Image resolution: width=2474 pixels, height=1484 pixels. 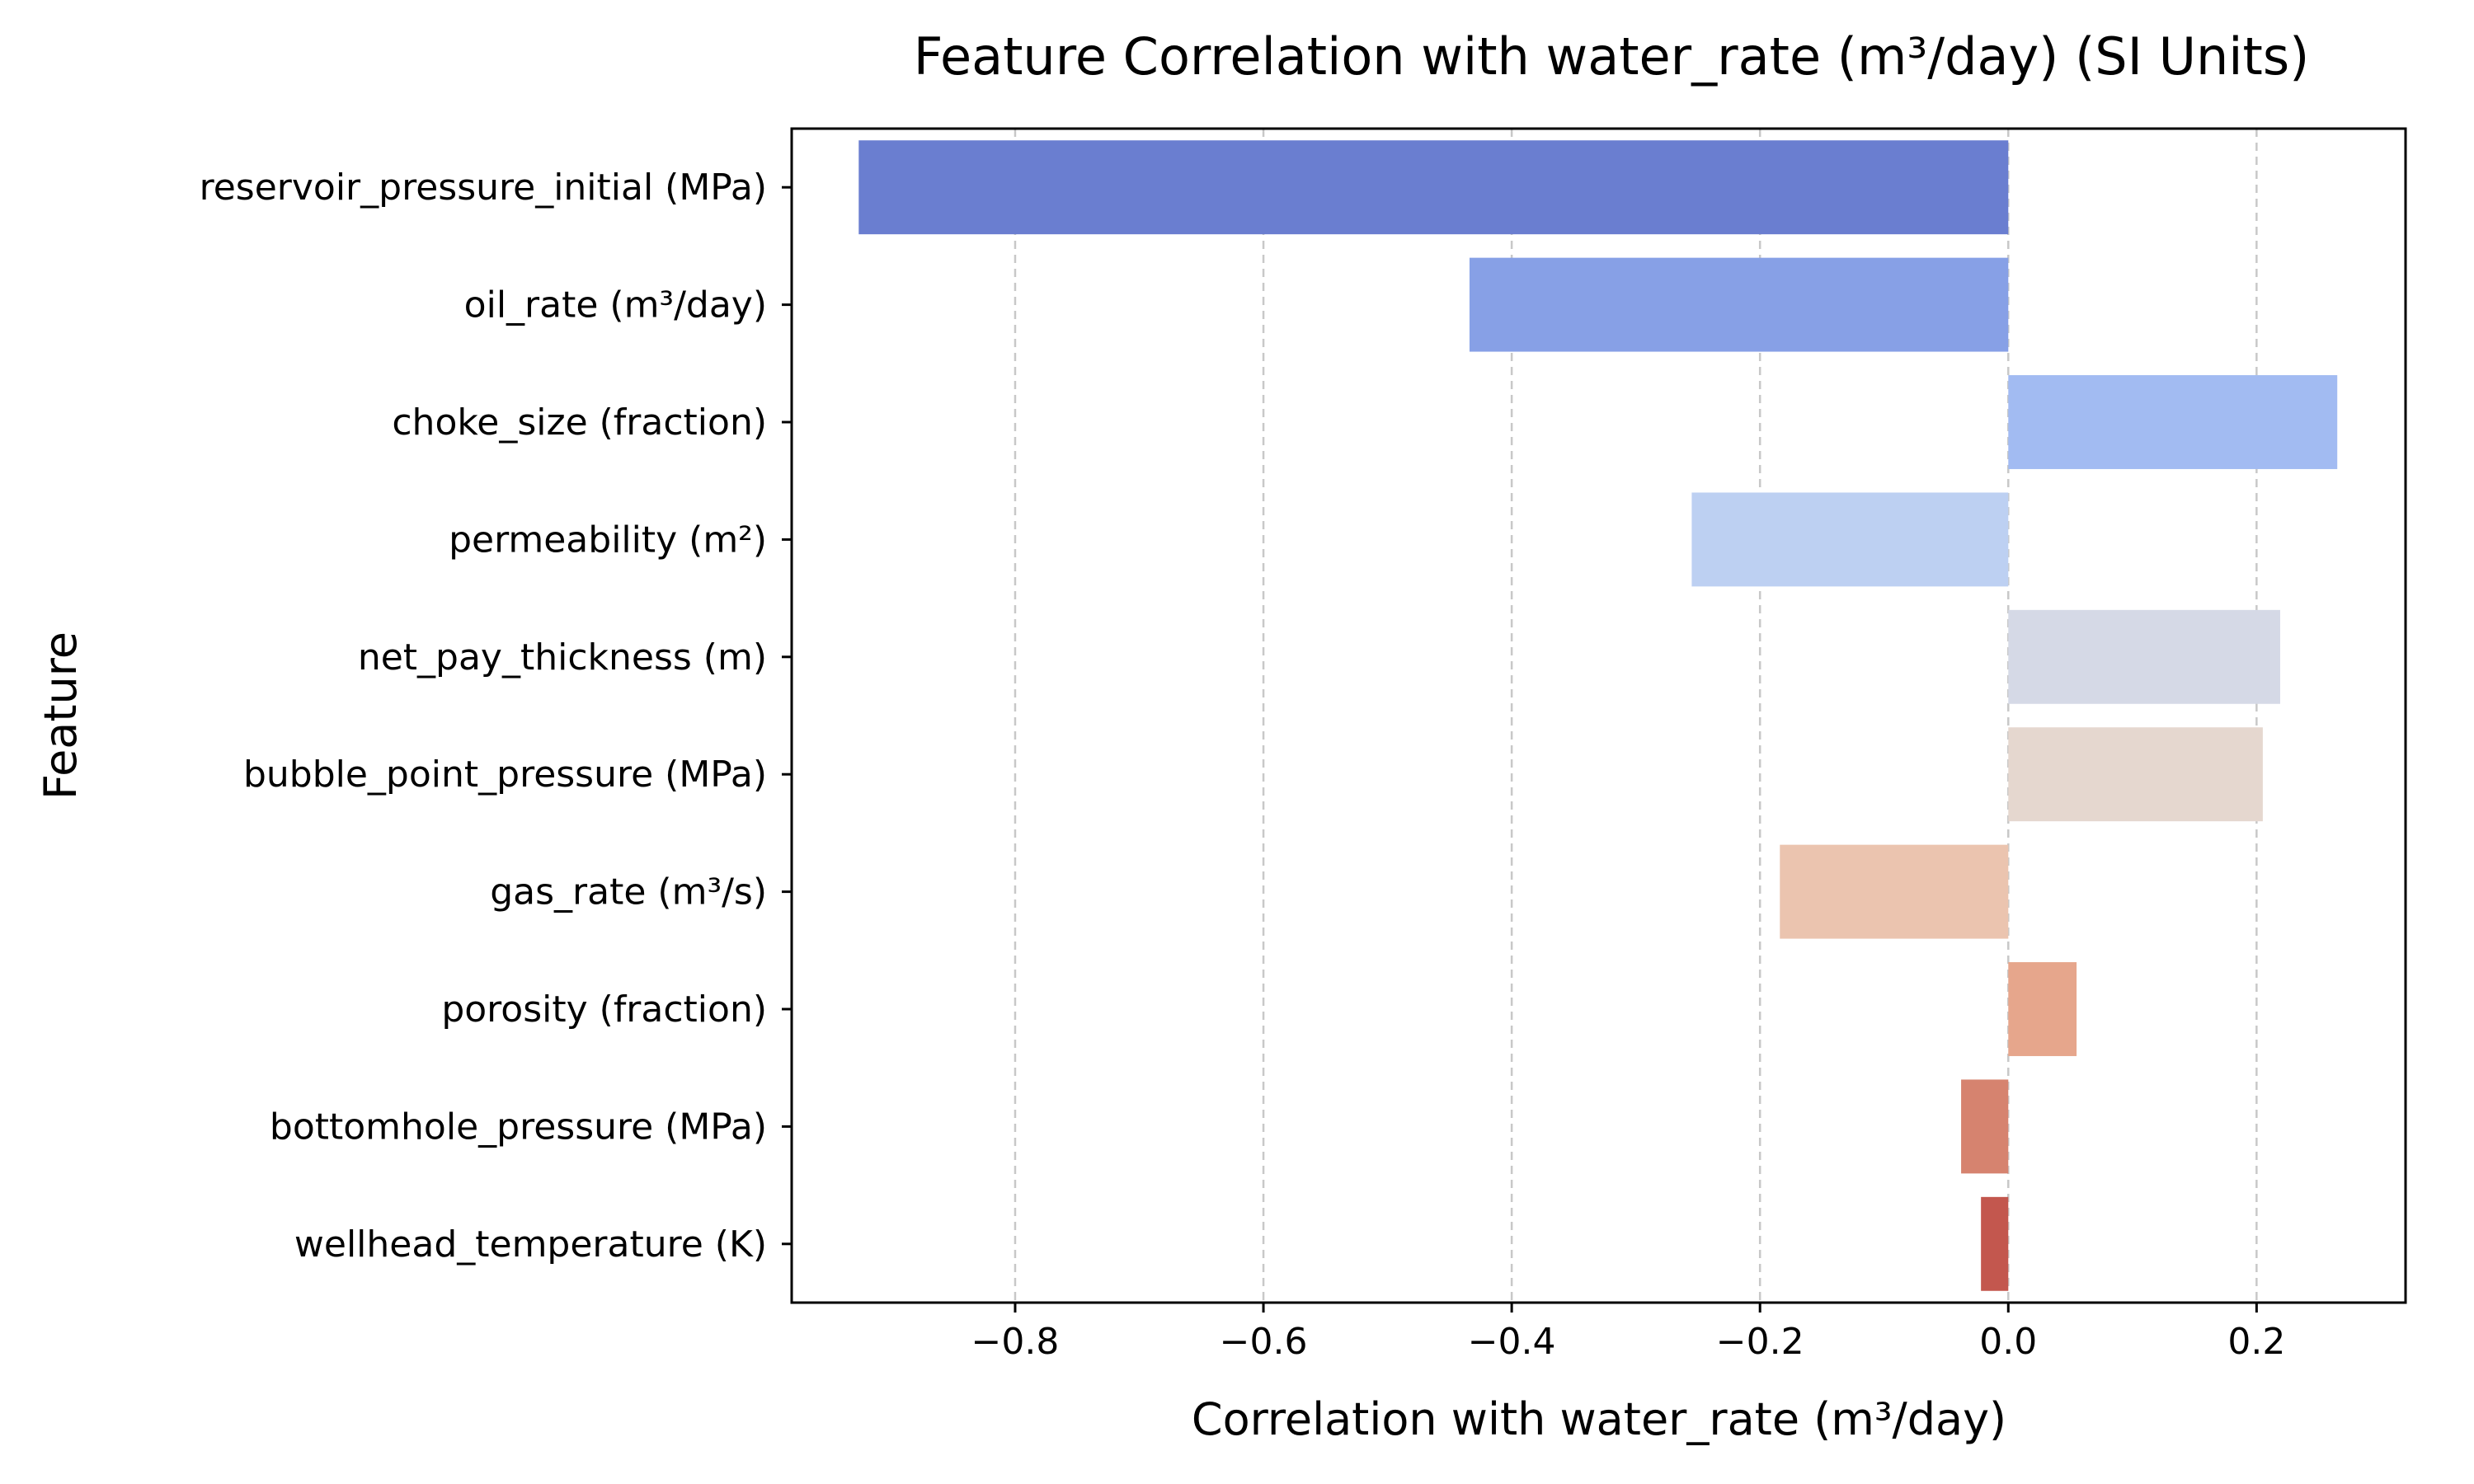 I want to click on y-tick-label: porosity (fraction), so click(x=604, y=1010).